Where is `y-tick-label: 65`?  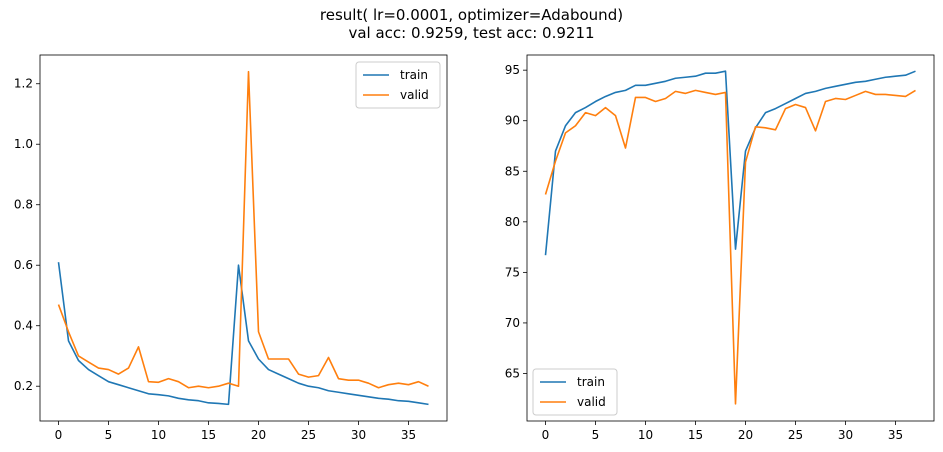
y-tick-label: 65 is located at coordinates (512, 373).